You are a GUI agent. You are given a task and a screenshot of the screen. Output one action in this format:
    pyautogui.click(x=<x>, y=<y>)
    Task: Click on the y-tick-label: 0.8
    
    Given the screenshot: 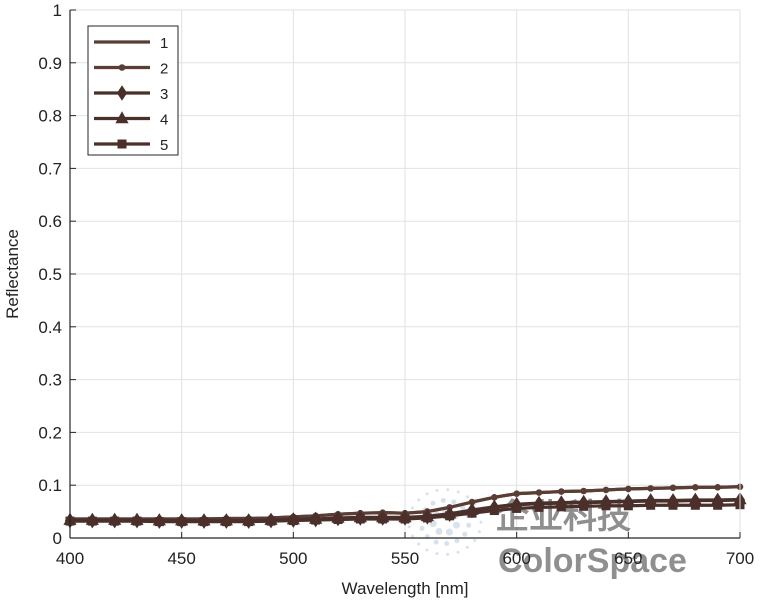 What is the action you would take?
    pyautogui.click(x=50, y=116)
    